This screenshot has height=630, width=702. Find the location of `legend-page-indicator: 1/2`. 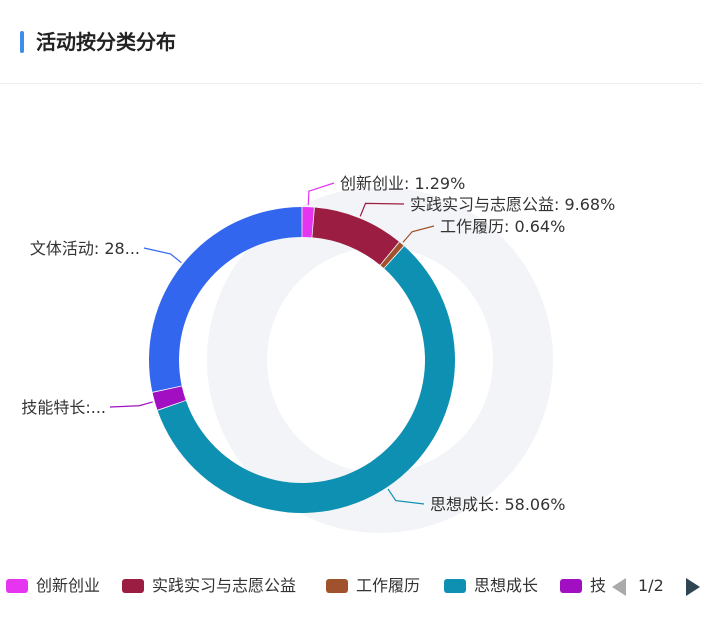

legend-page-indicator: 1/2 is located at coordinates (651, 585).